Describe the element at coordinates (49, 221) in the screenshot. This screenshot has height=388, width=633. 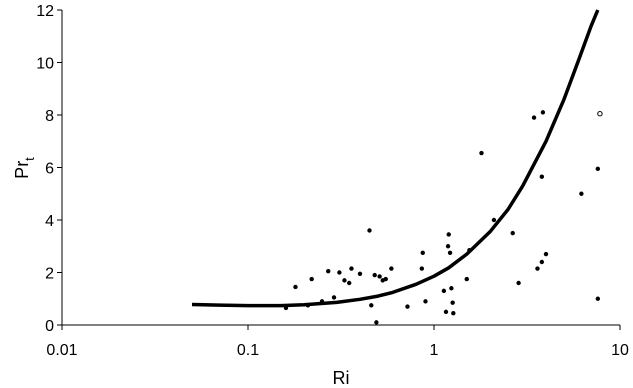
I see `y-tick-label: 4` at that location.